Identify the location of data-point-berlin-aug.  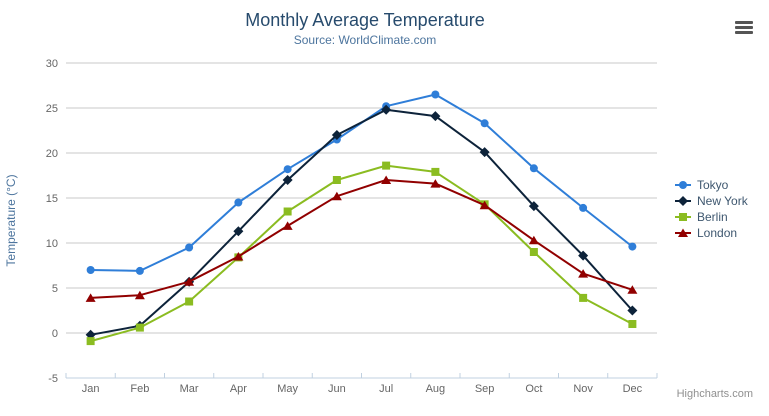
(435, 171).